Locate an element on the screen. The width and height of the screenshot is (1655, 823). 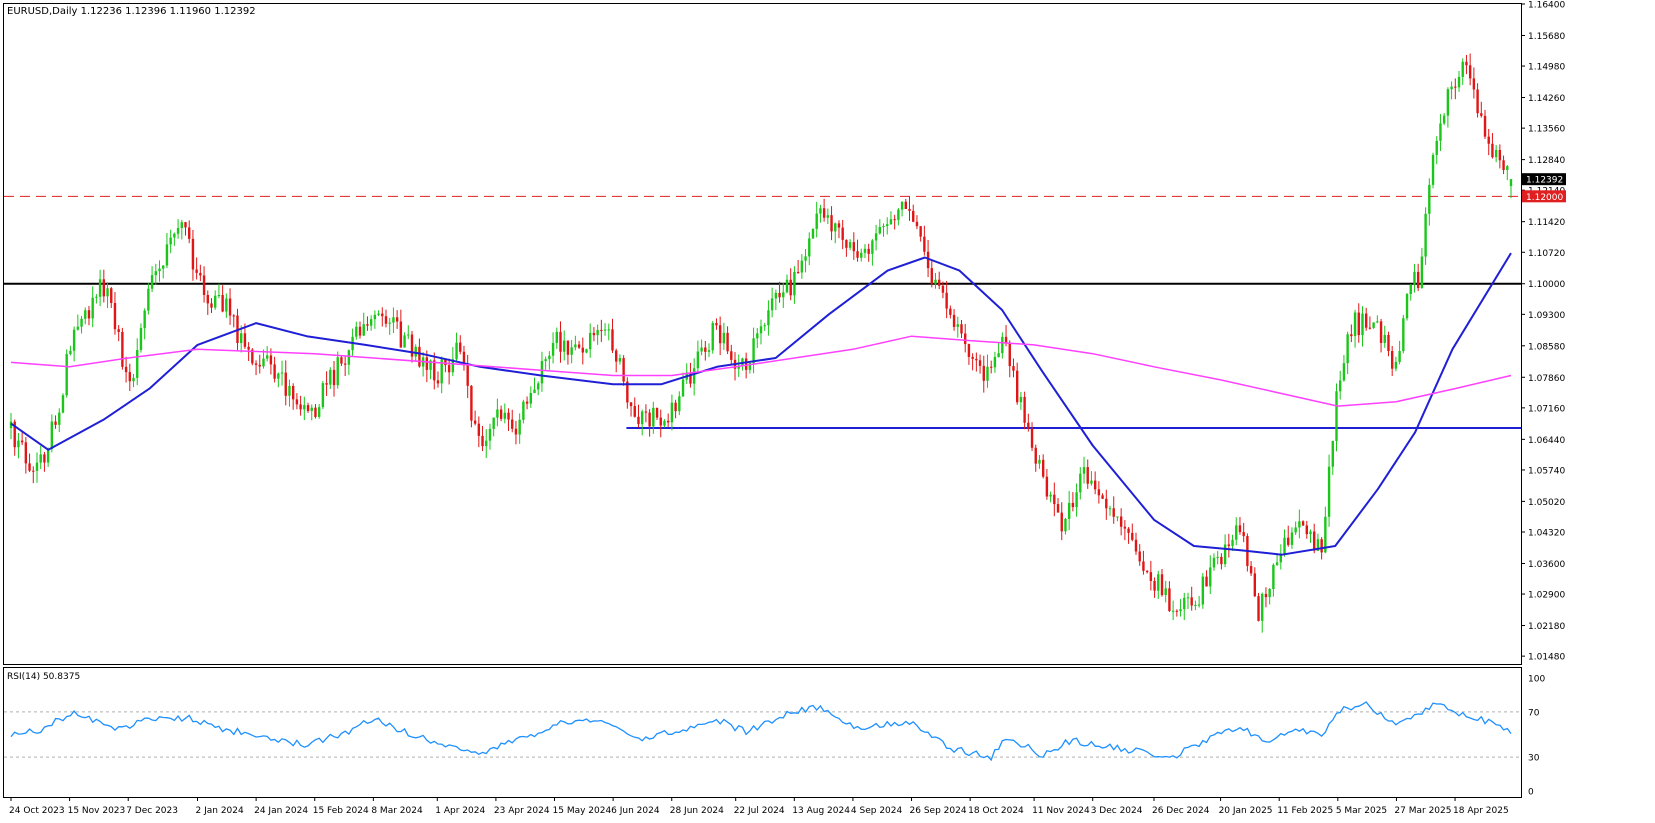
rsi-tick-label: 30 is located at coordinates (1534, 759).